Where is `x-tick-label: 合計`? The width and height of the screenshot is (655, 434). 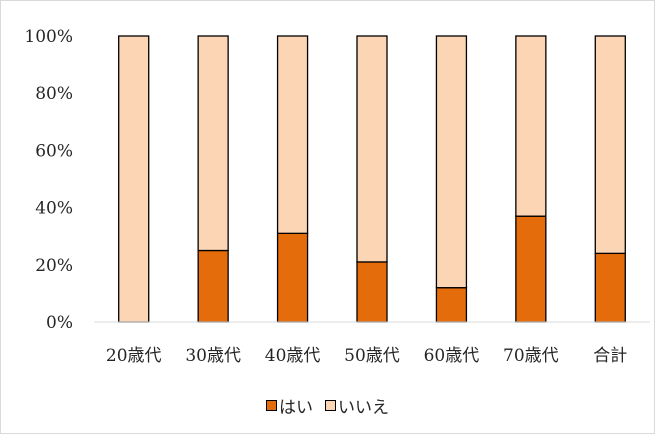 x-tick-label: 合計 is located at coordinates (610, 356).